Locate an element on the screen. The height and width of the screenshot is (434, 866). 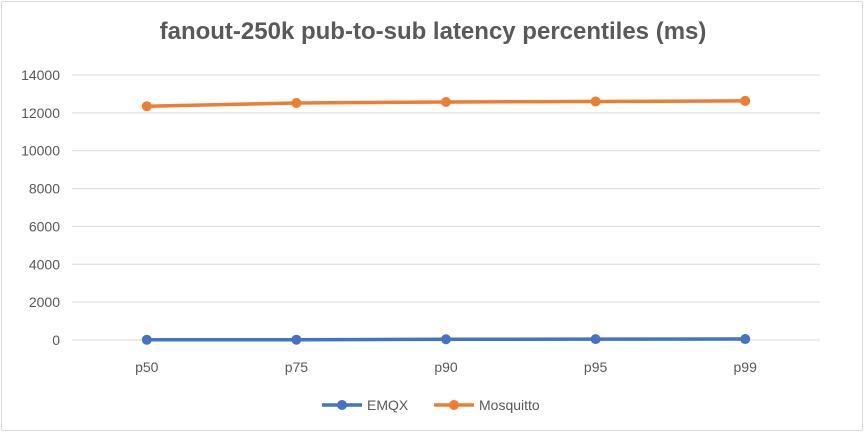
x-tick-label: p99 is located at coordinates (746, 367).